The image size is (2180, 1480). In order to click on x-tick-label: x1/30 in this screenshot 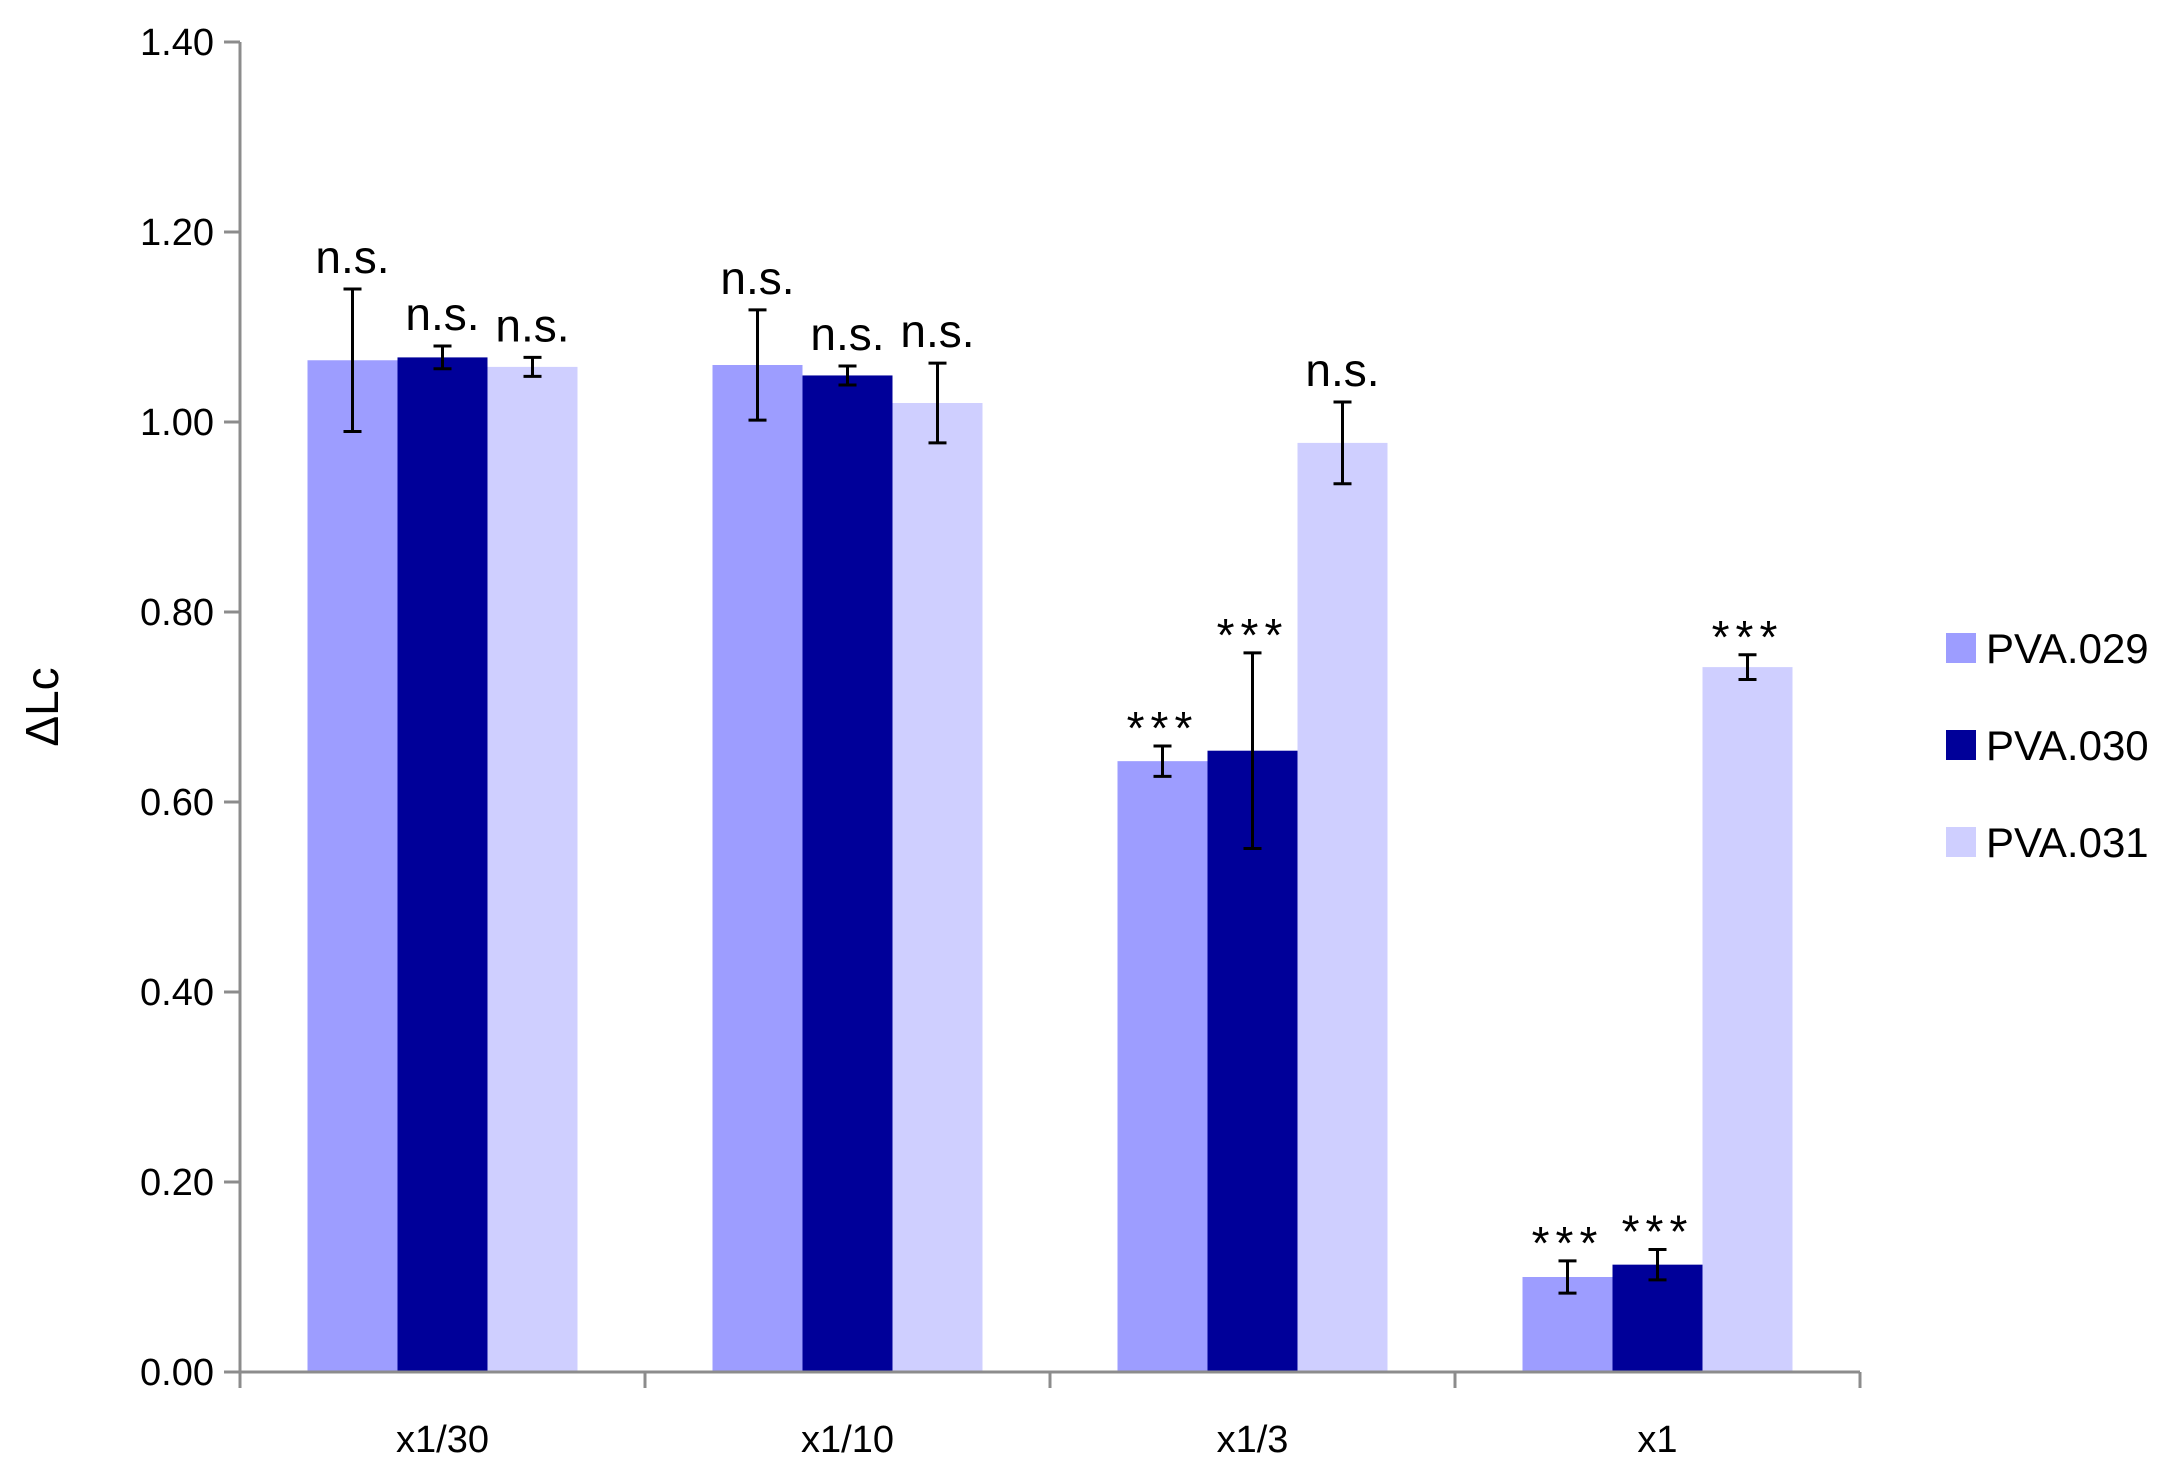, I will do `click(442, 1440)`.